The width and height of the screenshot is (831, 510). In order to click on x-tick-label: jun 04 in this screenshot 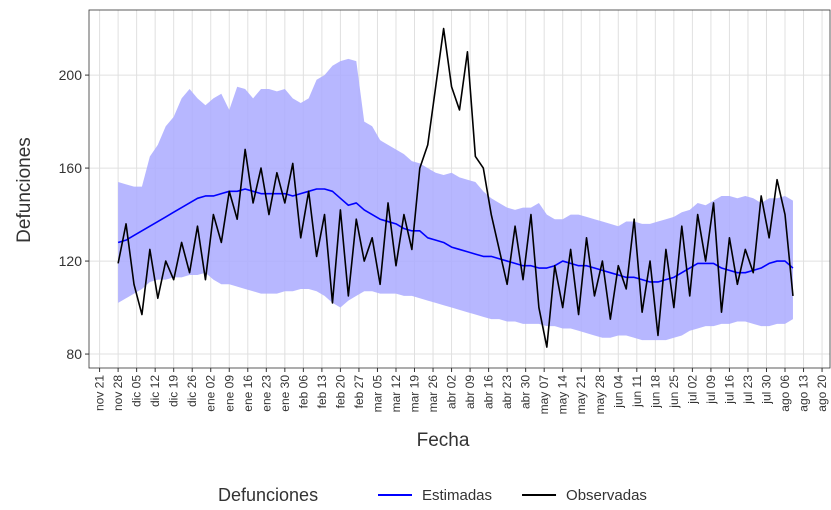, I will do `click(618, 392)`.